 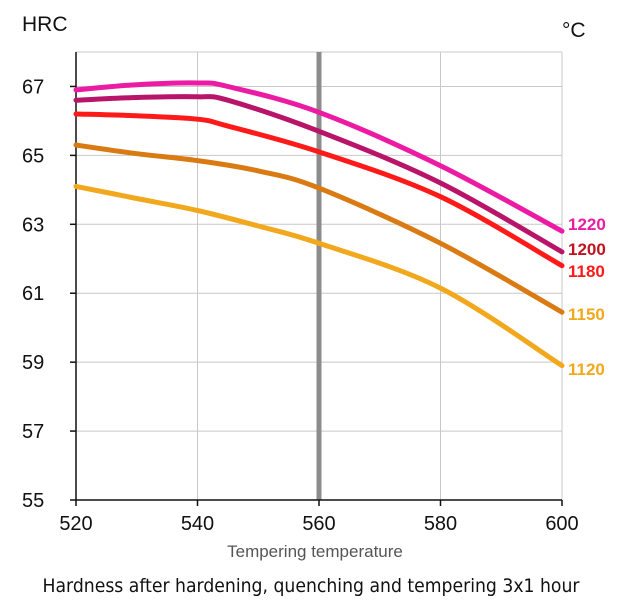 I want to click on series-label-1180: 1180, so click(x=586, y=271).